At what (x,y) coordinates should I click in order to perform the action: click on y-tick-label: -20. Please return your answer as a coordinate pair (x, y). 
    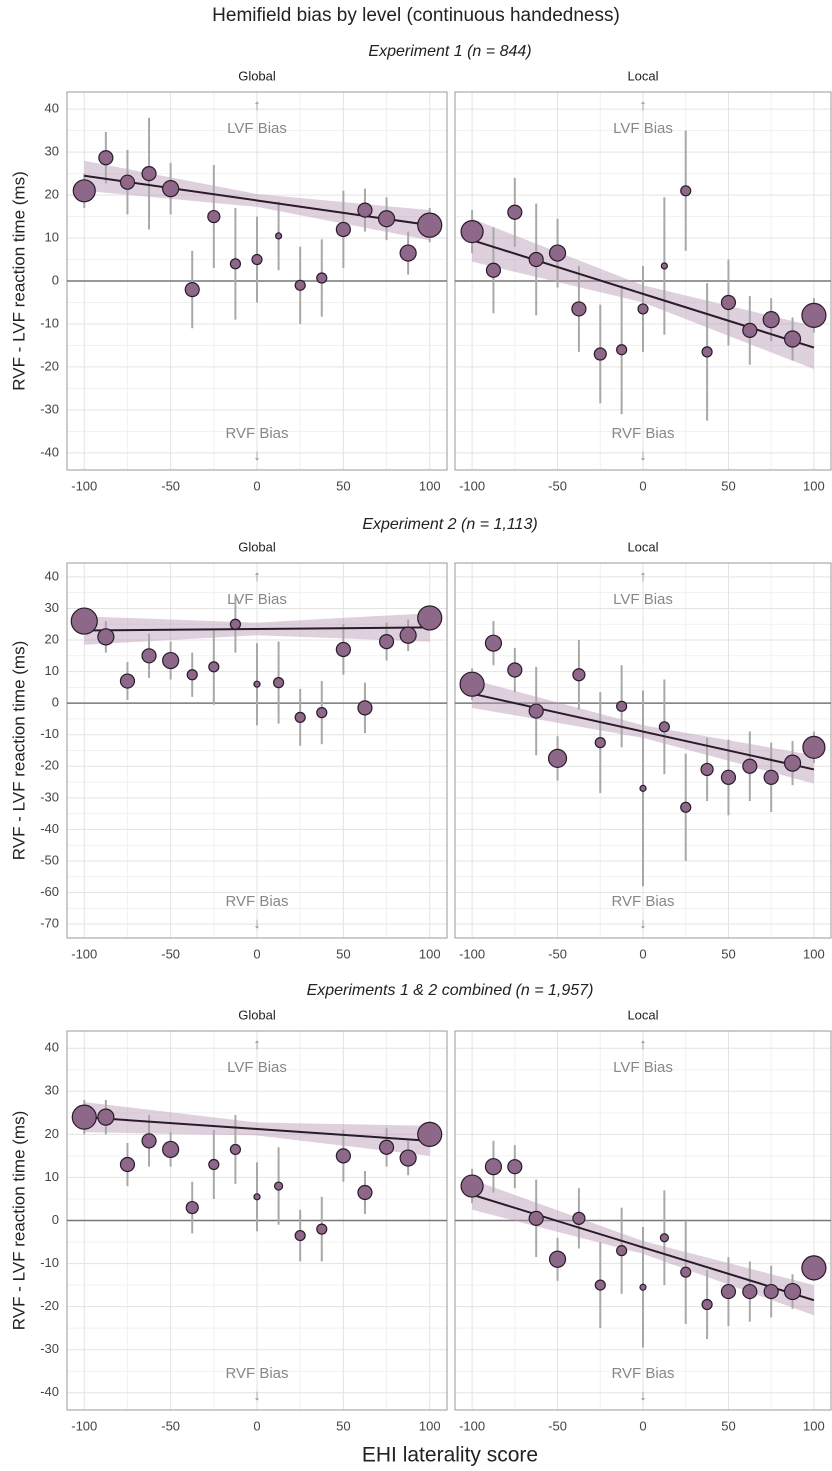
    Looking at the image, I should click on (49, 1305).